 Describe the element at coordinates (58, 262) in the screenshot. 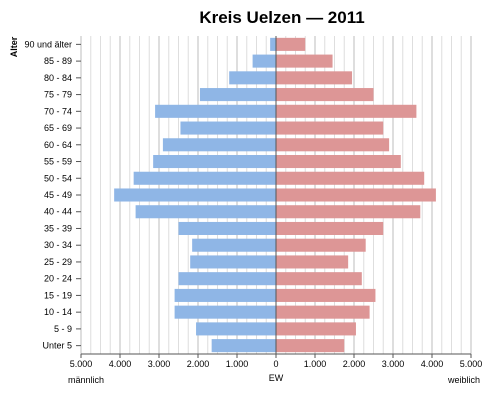

I see `category-label: 25 - 29` at that location.